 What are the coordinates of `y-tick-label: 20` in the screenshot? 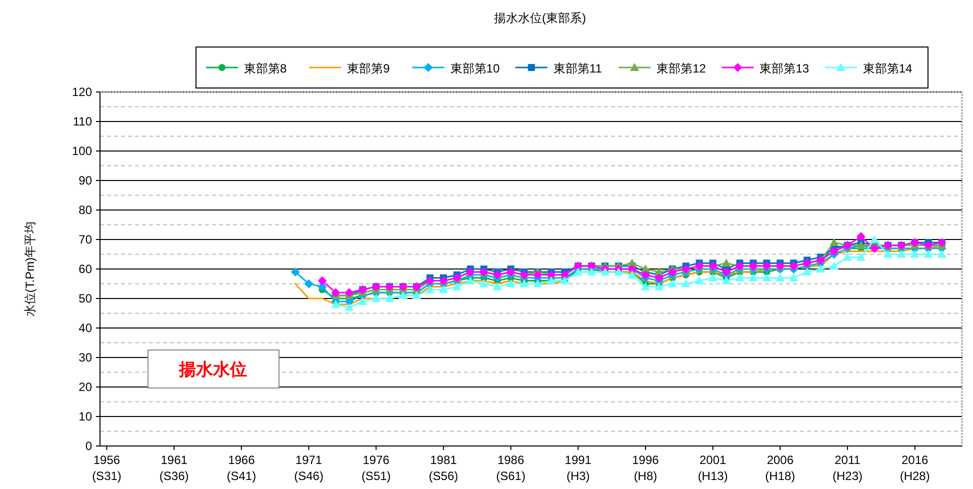 It's located at (85, 387).